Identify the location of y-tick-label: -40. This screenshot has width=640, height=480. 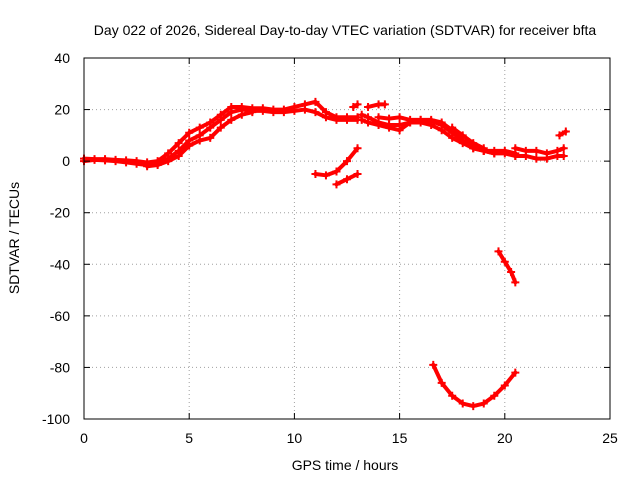
(60, 264).